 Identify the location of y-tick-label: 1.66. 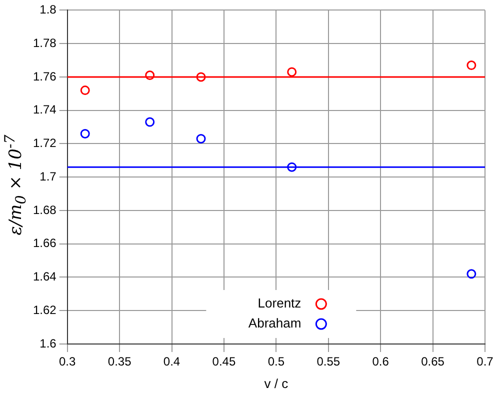
(44, 243).